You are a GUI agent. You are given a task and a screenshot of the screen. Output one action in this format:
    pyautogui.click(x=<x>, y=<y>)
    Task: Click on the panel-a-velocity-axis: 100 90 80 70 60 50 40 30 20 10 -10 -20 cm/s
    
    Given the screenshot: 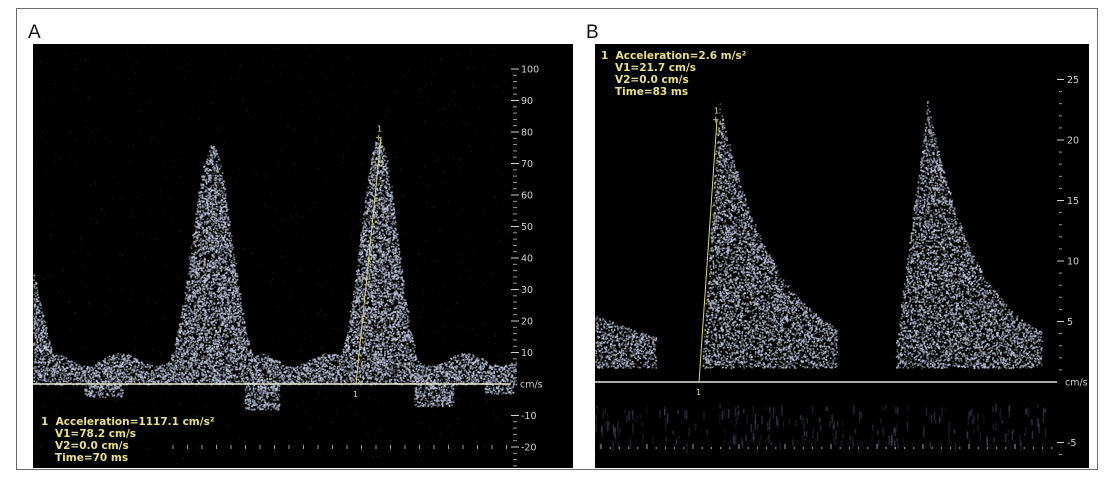 What is the action you would take?
    pyautogui.click(x=527, y=266)
    